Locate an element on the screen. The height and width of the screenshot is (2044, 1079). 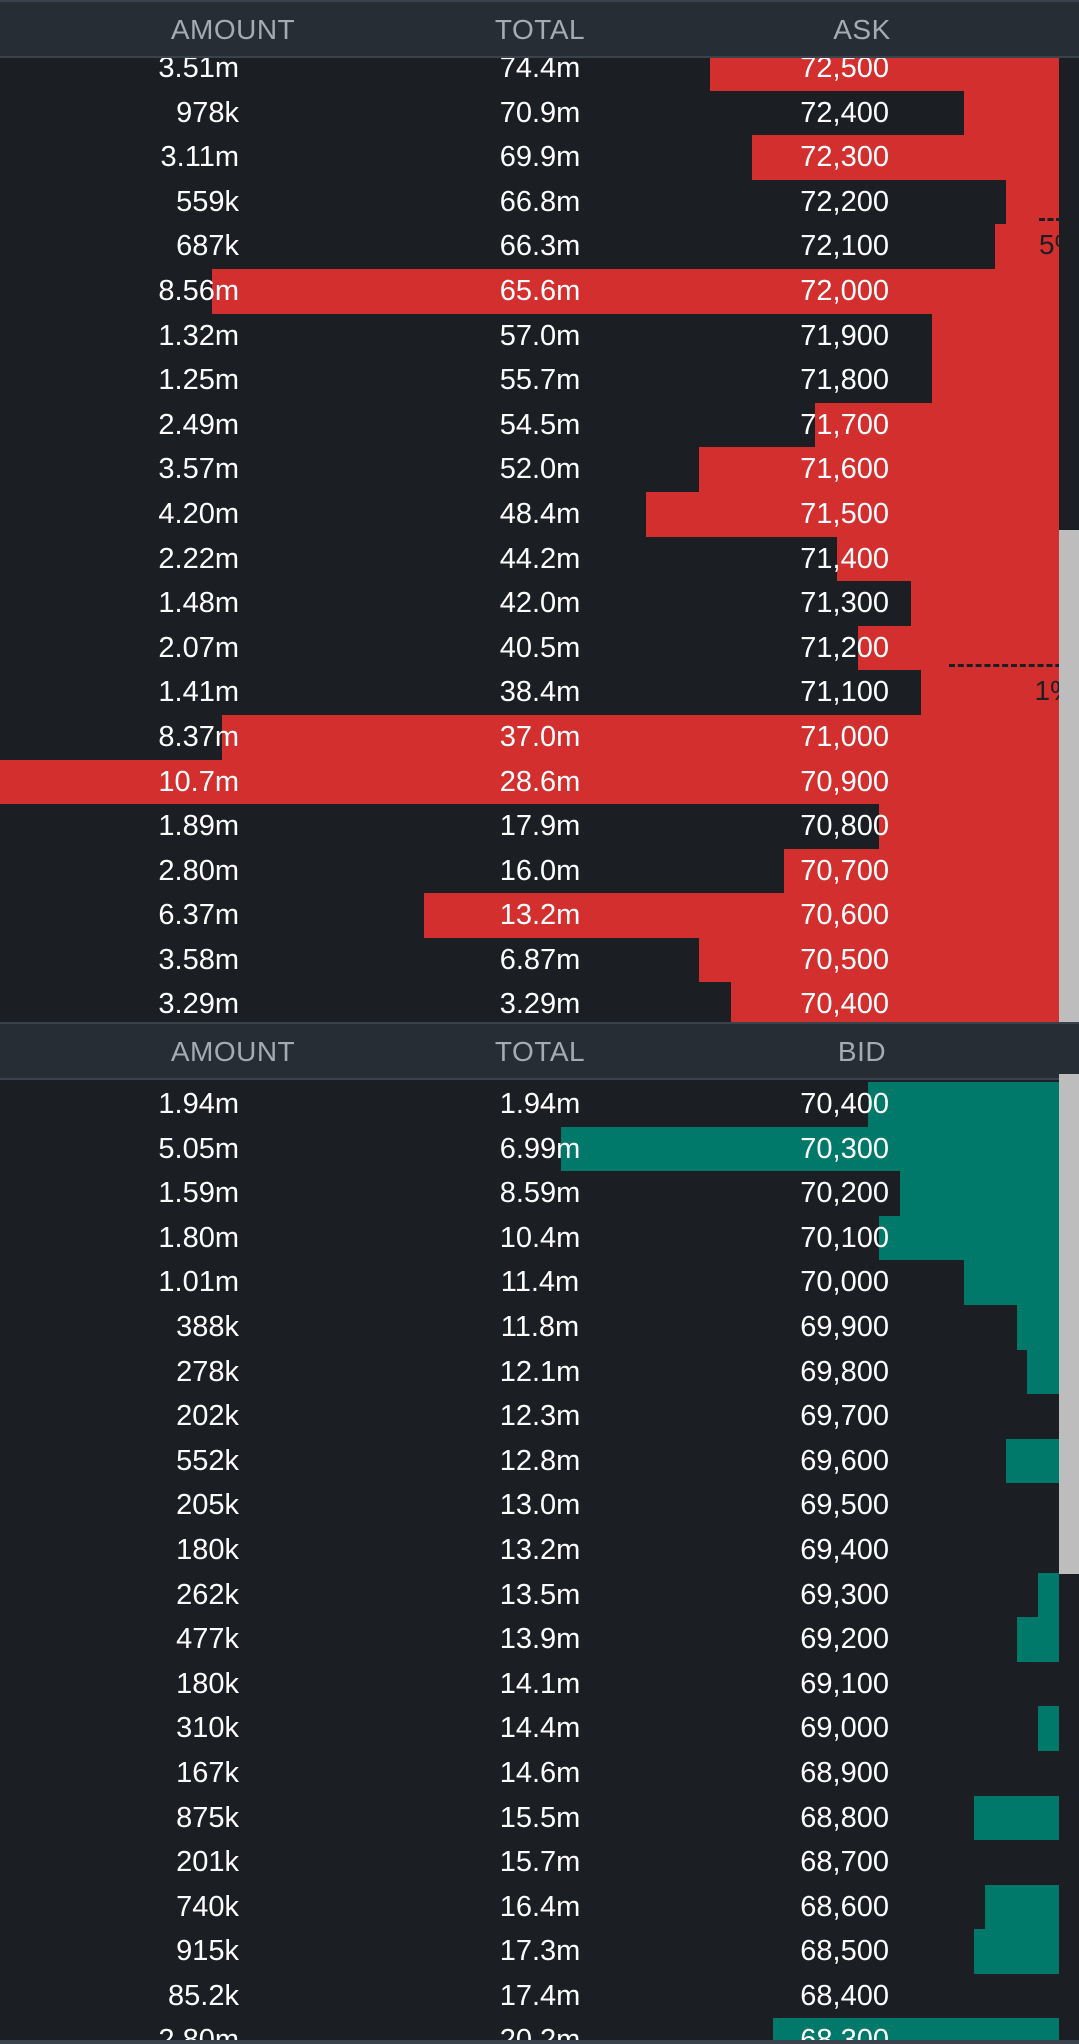
bid-row: 1.01m 11.4m 70,000 is located at coordinates (529, 1282).